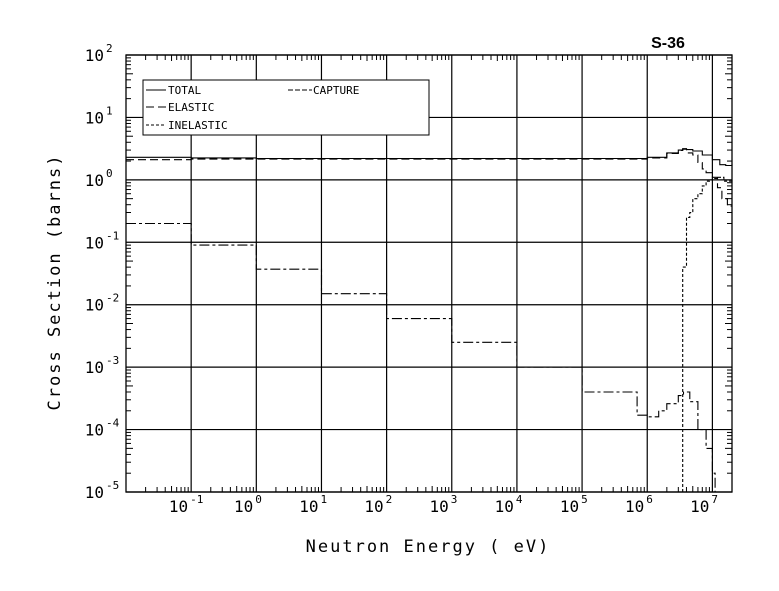  Describe the element at coordinates (668, 43) in the screenshot. I see `chart-title: S-36` at that location.